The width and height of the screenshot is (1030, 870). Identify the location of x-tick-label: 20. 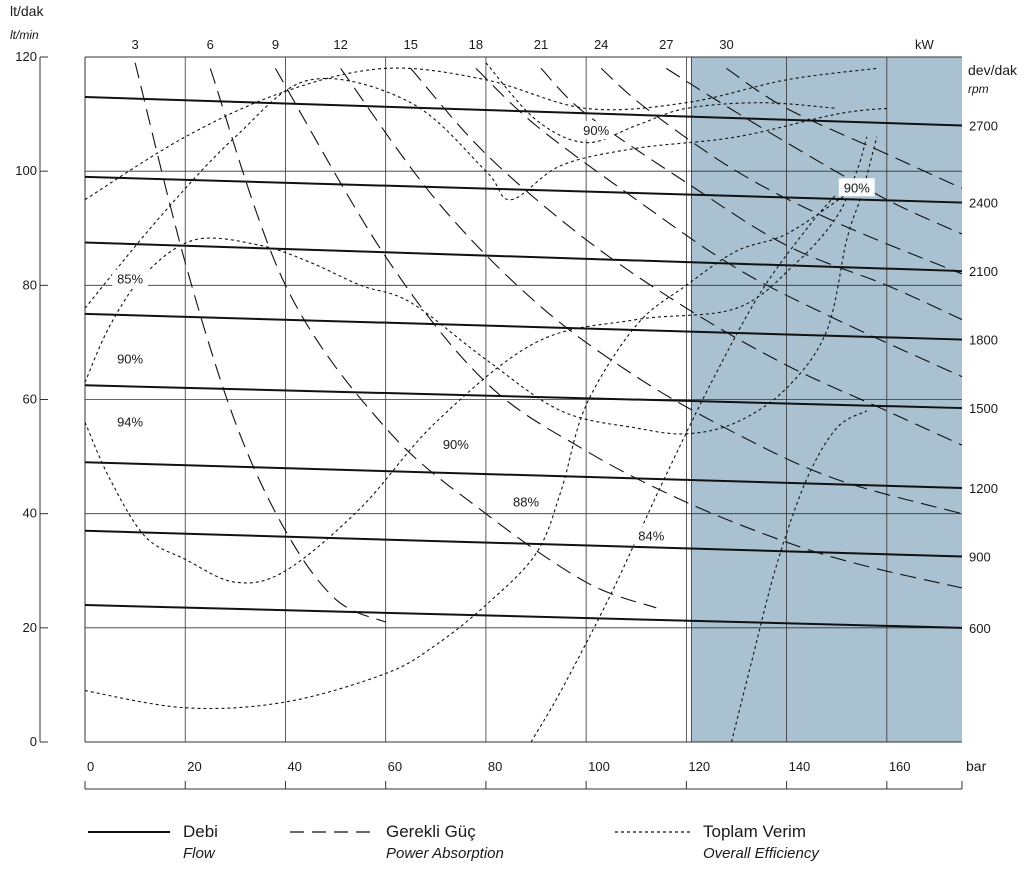
(194, 766).